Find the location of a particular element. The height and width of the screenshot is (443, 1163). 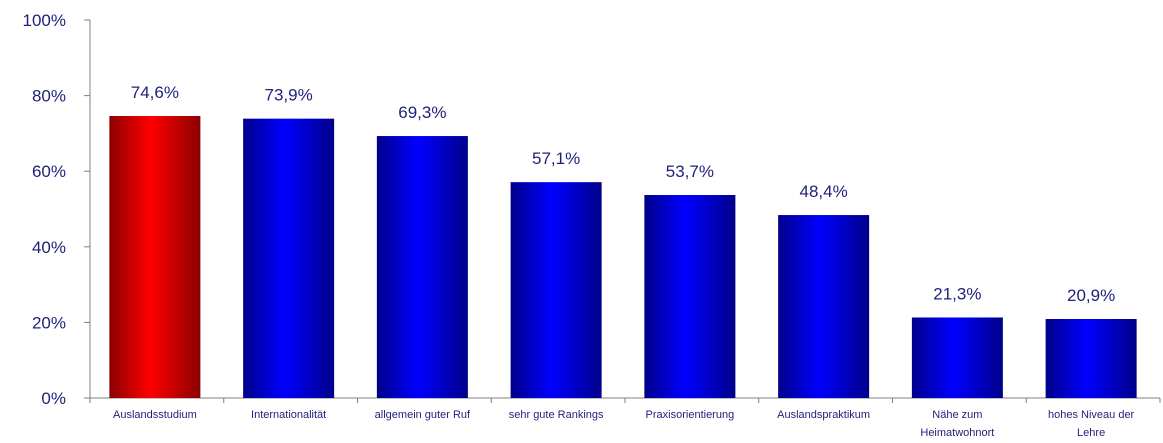

bar-highlight is located at coordinates (155, 257).